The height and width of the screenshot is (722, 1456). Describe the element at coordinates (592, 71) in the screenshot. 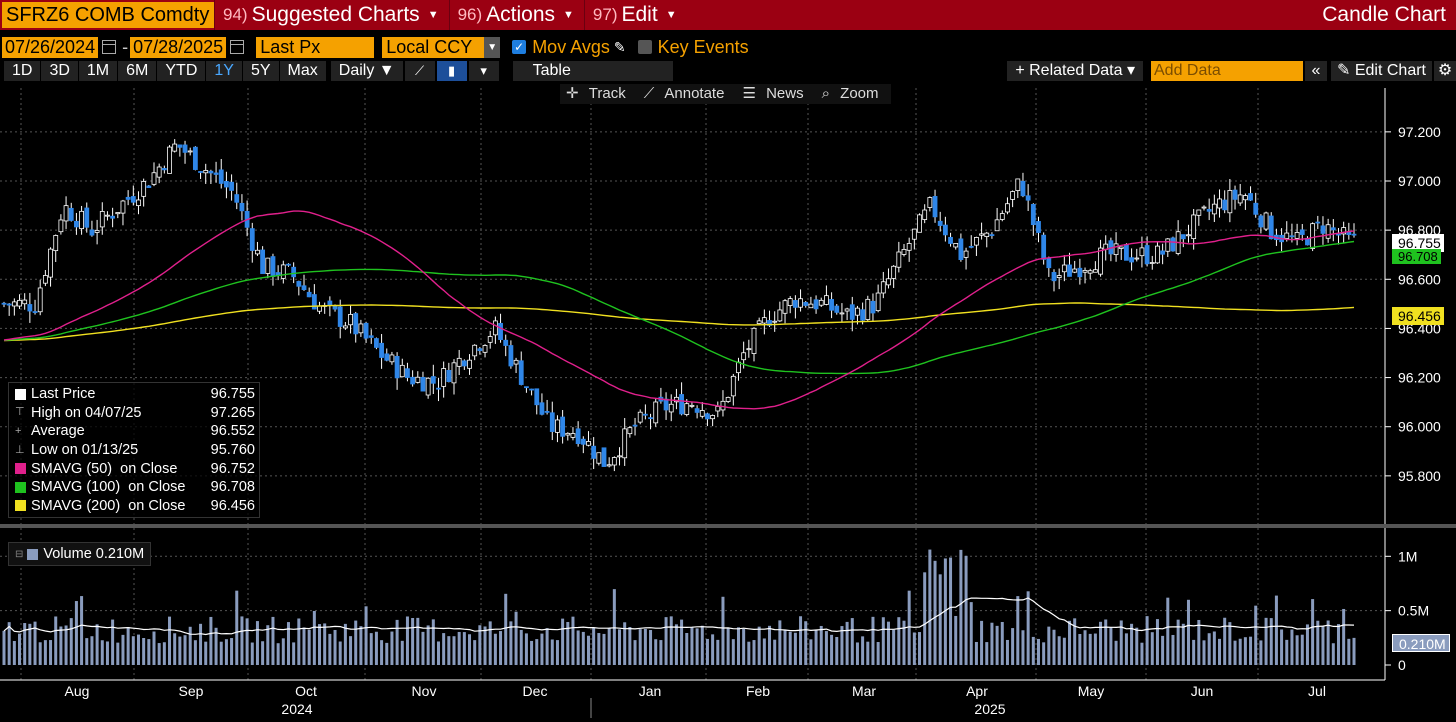

I see `table-button: Table` at that location.